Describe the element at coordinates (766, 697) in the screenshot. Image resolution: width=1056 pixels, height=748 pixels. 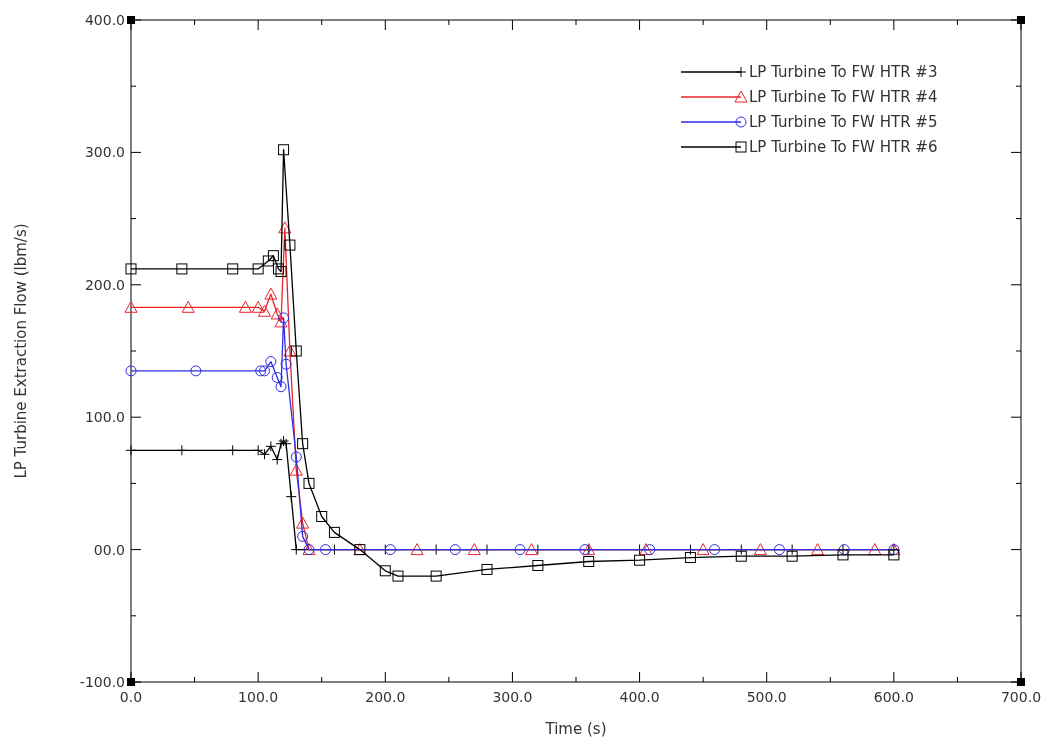
I see `x-tick-label: 500.0` at that location.